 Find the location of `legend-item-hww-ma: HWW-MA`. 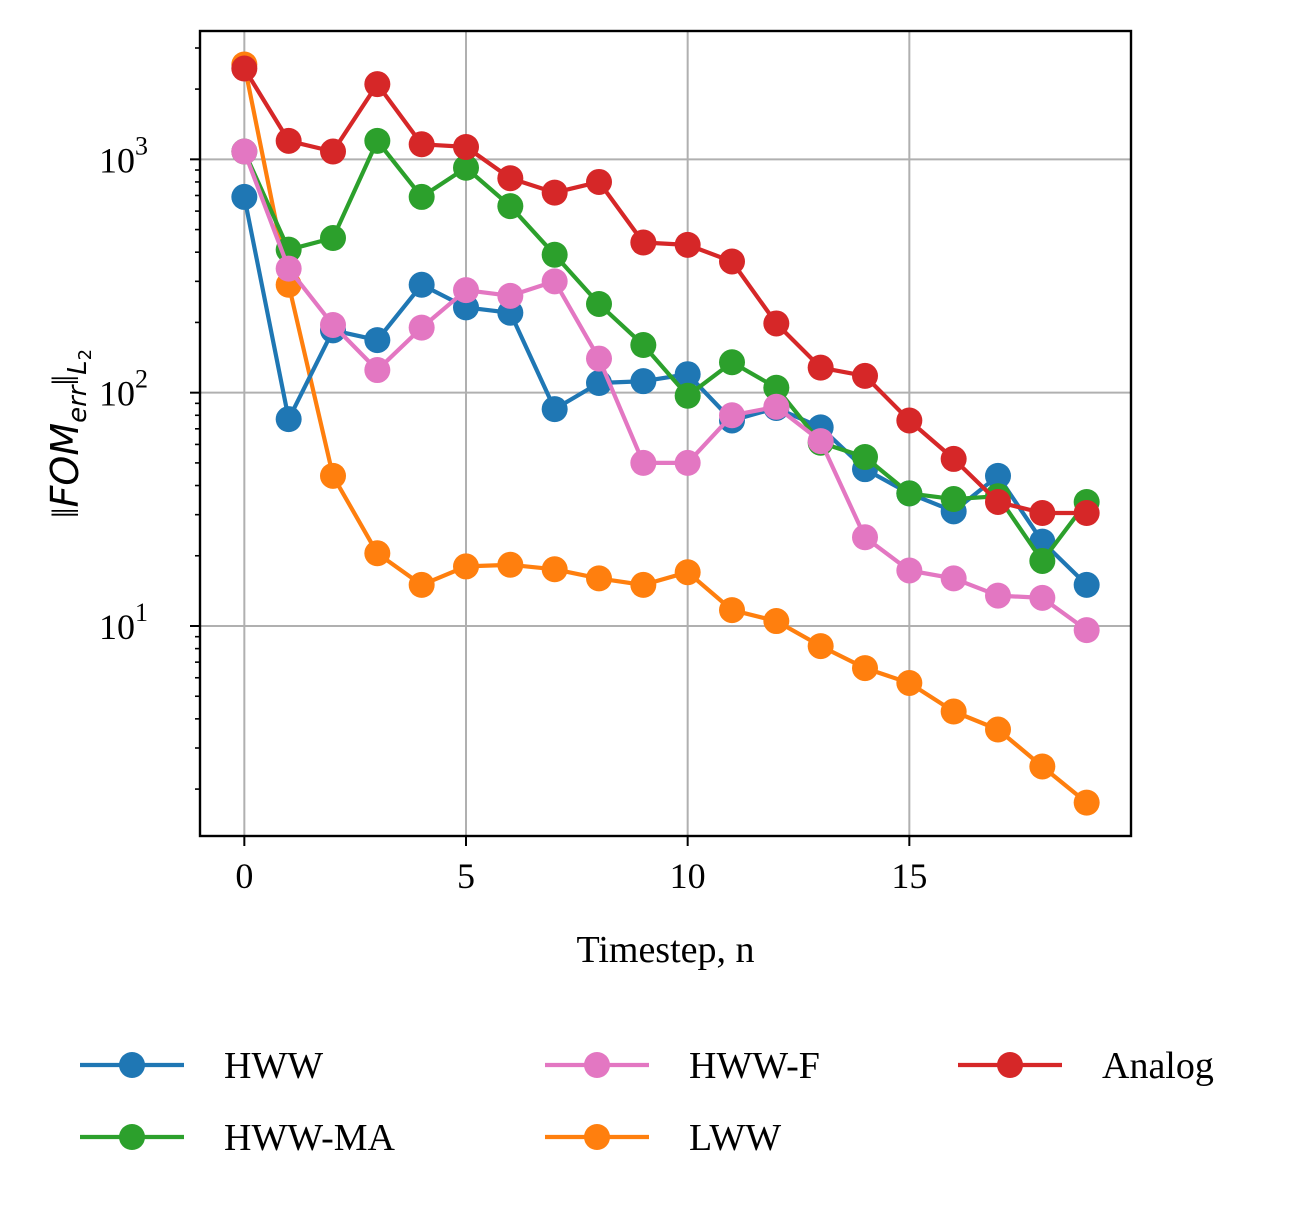

legend-item-hww-ma: HWW-MA is located at coordinates (238, 1138).